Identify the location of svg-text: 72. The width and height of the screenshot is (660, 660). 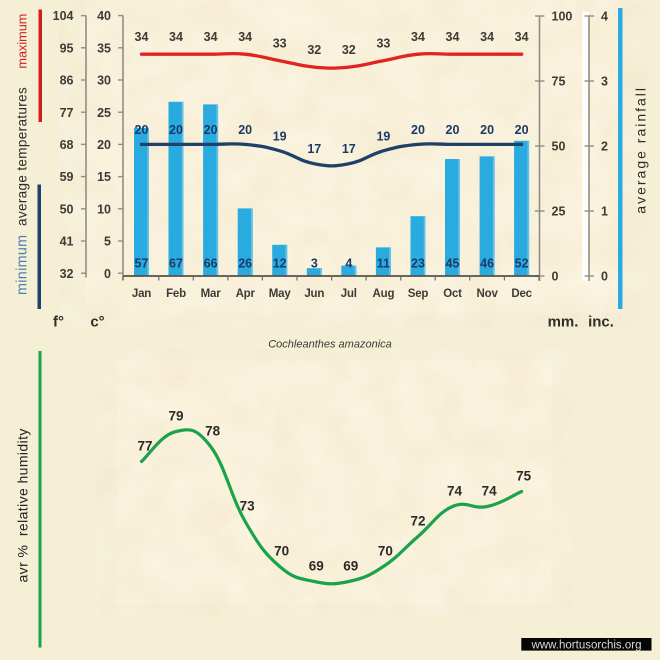
(417, 521).